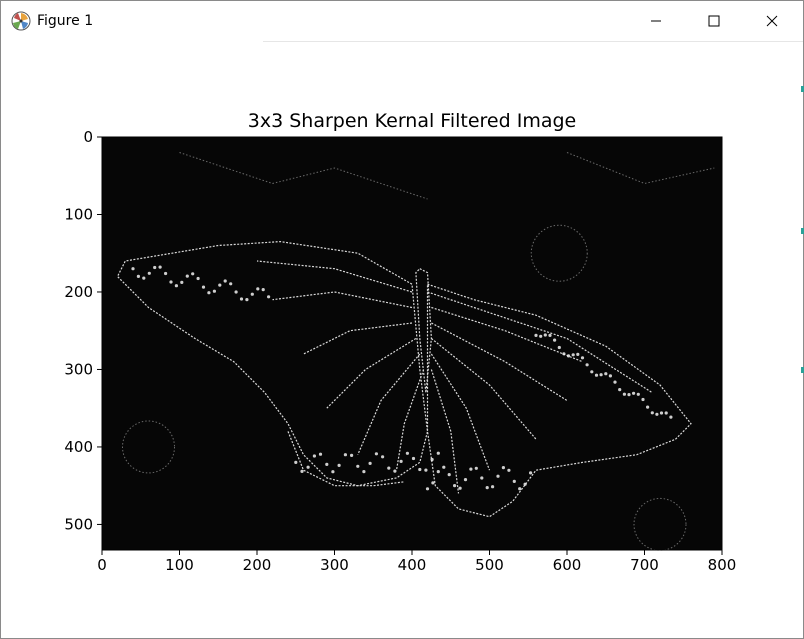  I want to click on toolbar-separator, so click(533, 41).